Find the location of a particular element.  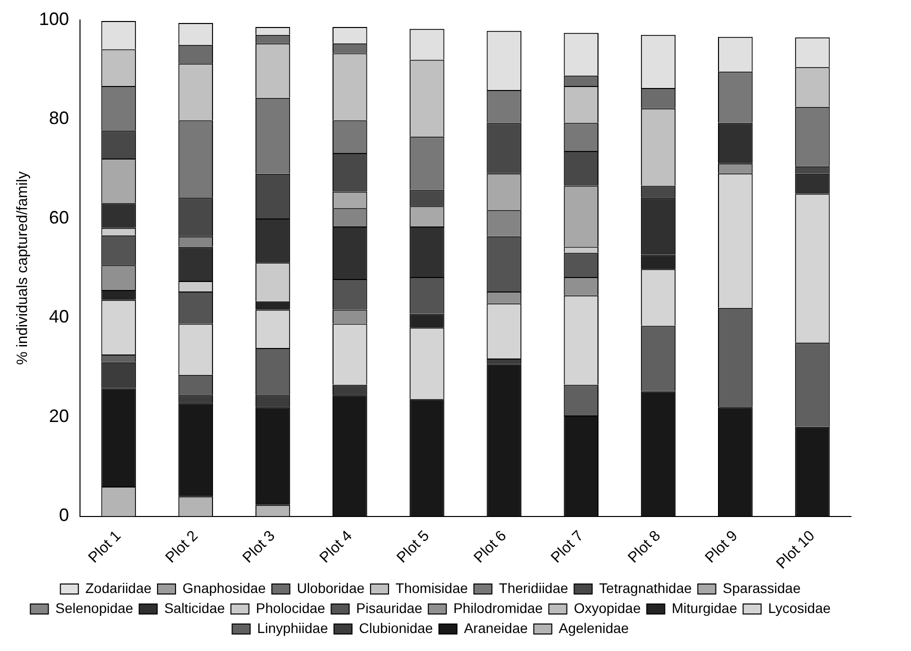

y-tick-label: 40 is located at coordinates (59, 316).